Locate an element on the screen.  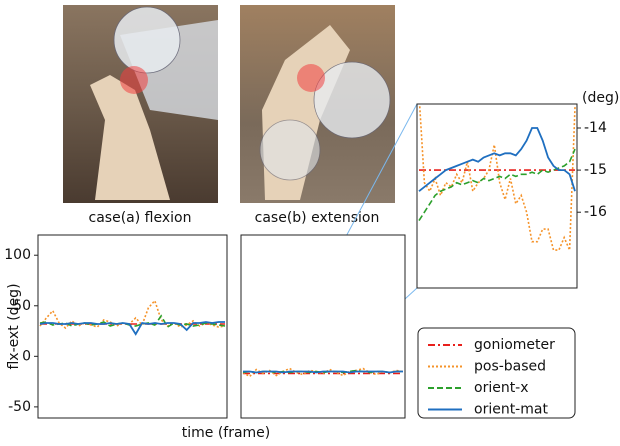
y-tick-label: -14 is located at coordinates (595, 128).